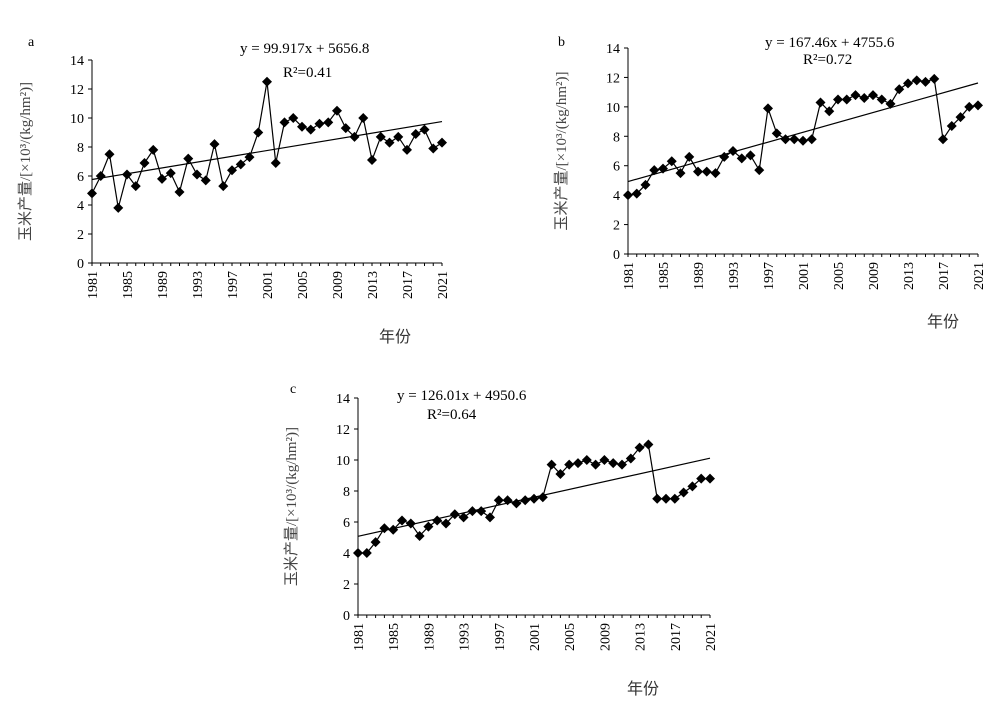 The image size is (1000, 710). Describe the element at coordinates (909, 276) in the screenshot. I see `x-tick-label: 2013` at that location.